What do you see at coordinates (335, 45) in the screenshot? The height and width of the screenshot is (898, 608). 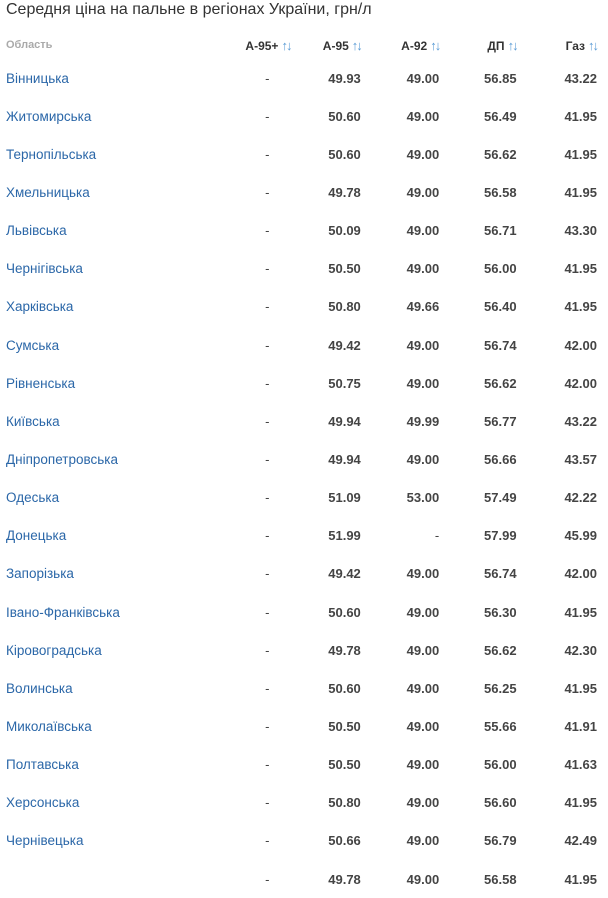 I see `header-label: А-95` at bounding box center [335, 45].